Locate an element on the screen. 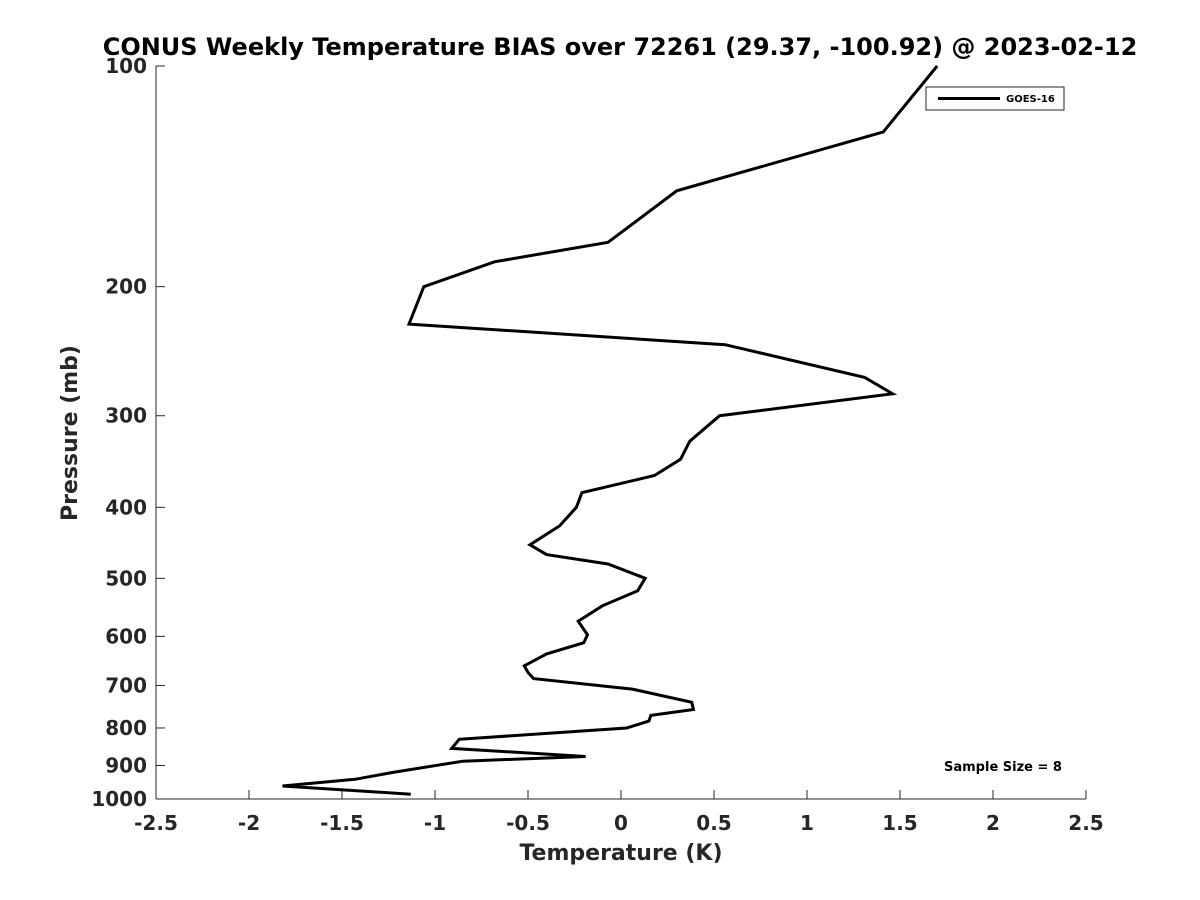 This screenshot has width=1200, height=900. x-tick-label: -2 is located at coordinates (249, 823).